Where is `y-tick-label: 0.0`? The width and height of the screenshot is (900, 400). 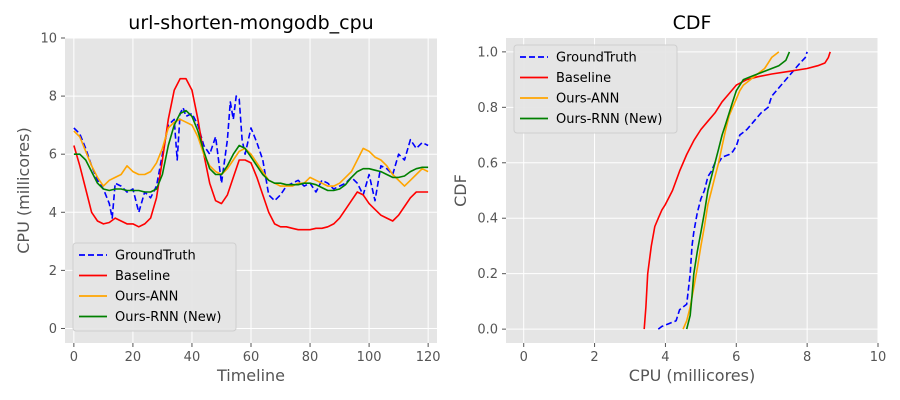
y-tick-label: 0.0 is located at coordinates (487, 330).